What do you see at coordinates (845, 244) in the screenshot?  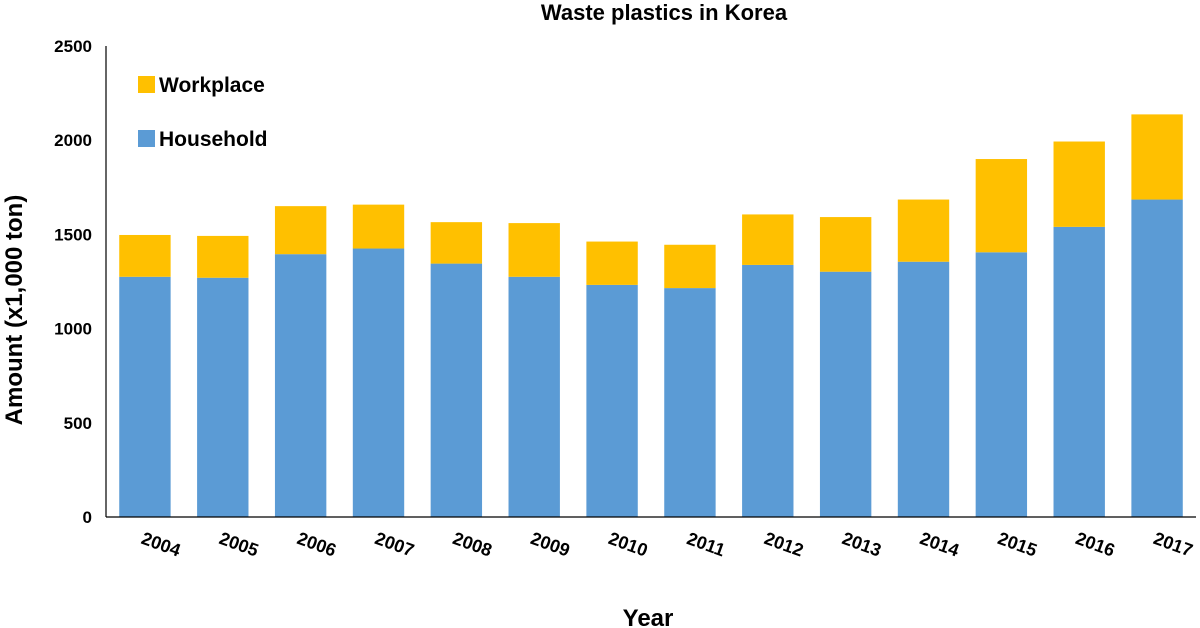 I see `bar-workplace-2013` at bounding box center [845, 244].